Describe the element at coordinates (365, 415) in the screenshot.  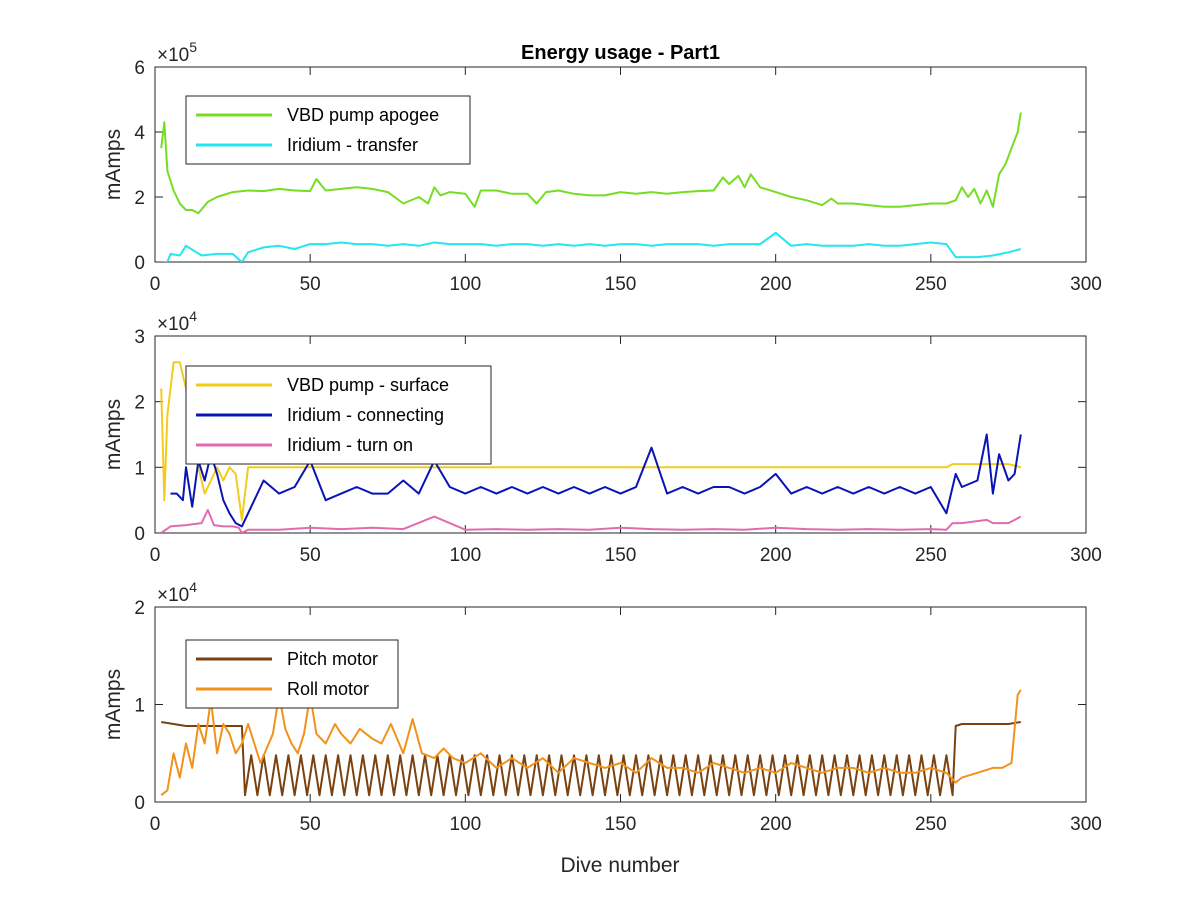
I see `legend-entry: Iridium - connecting` at that location.